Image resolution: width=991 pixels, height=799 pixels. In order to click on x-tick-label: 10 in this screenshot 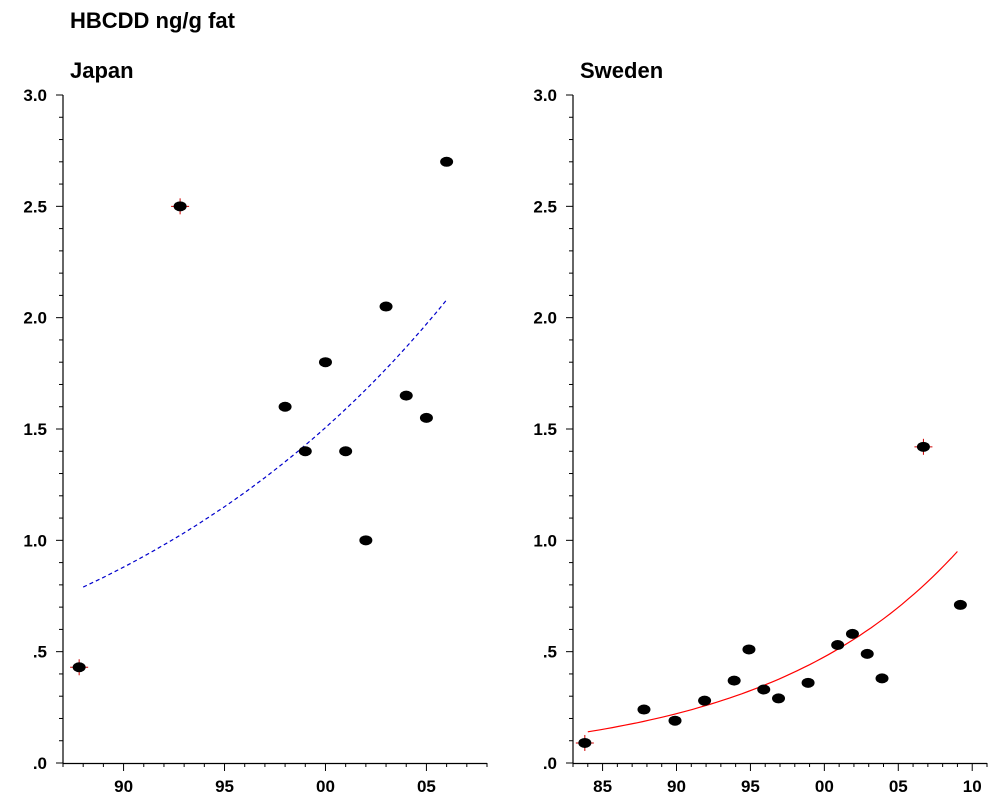, I will do `click(972, 786)`.